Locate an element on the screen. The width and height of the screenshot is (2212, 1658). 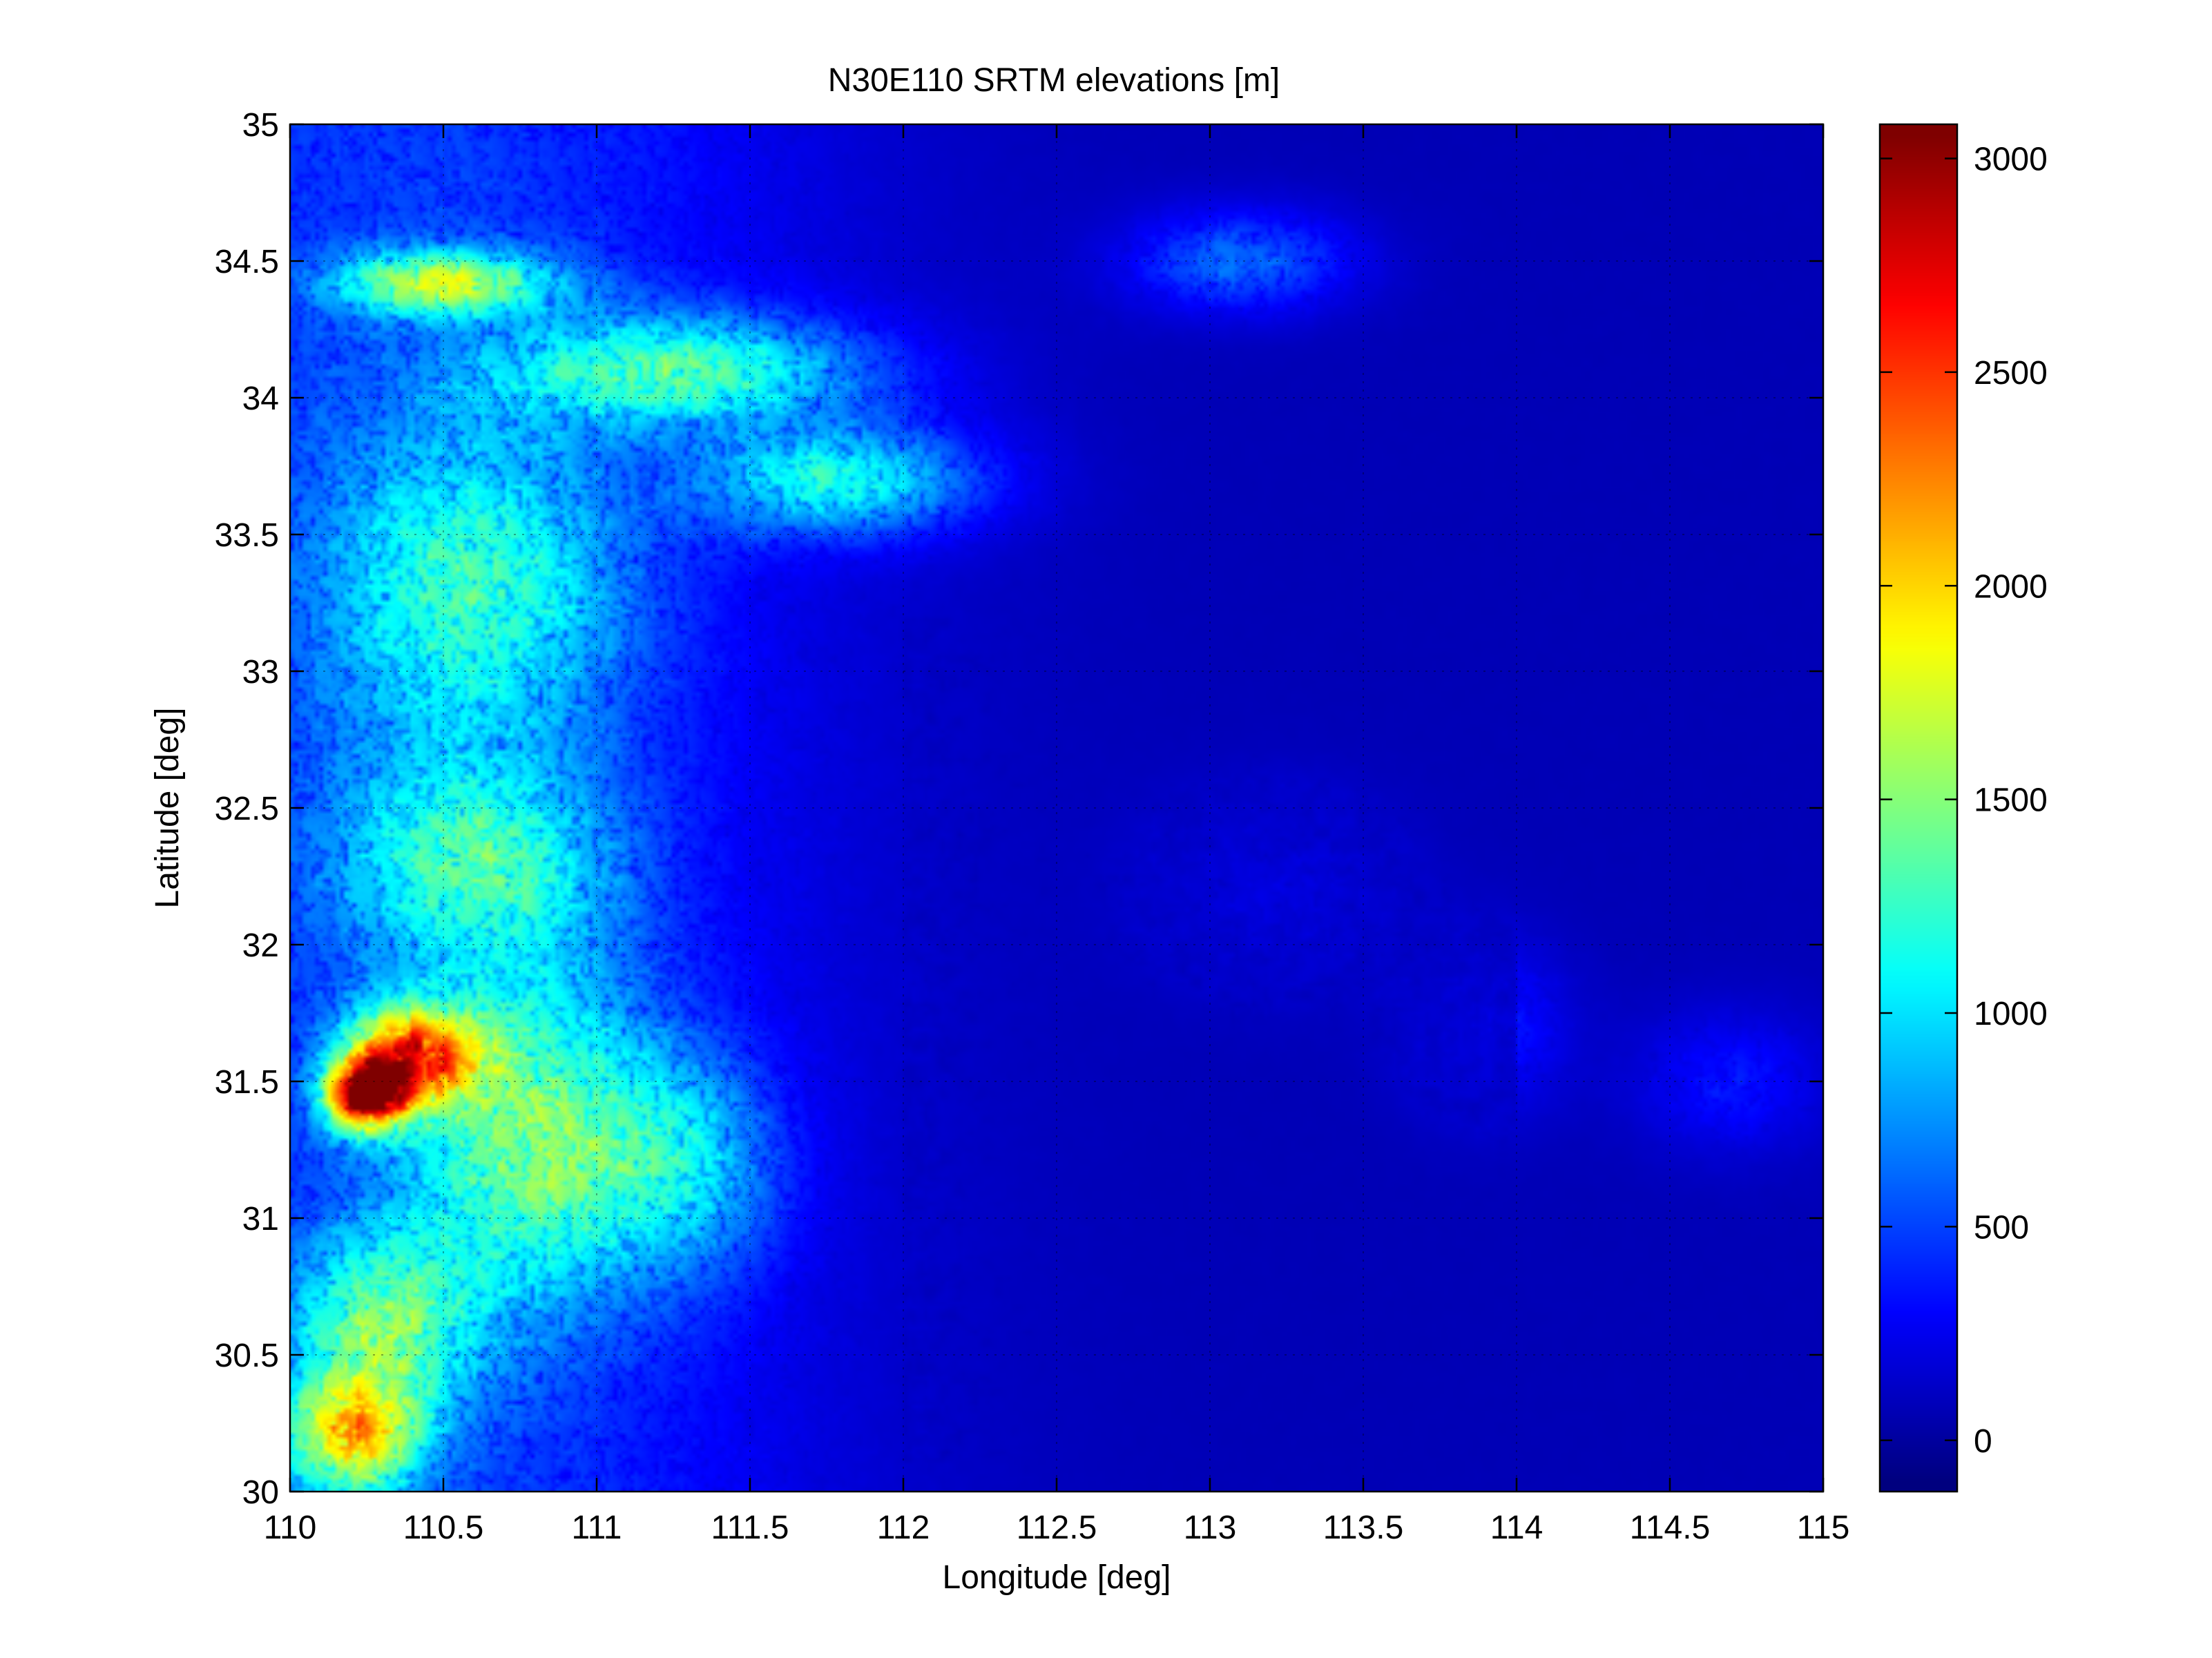
y-tick-label: 32 is located at coordinates (261, 945).